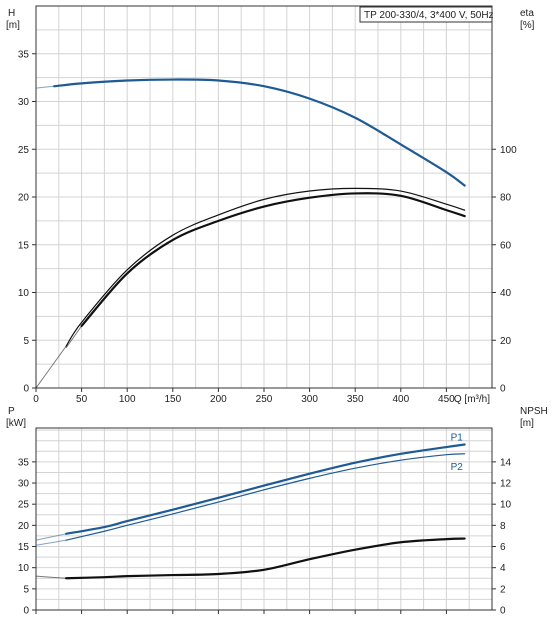  Describe the element at coordinates (506, 462) in the screenshot. I see `bottom-y-right-tick-label: 14` at that location.